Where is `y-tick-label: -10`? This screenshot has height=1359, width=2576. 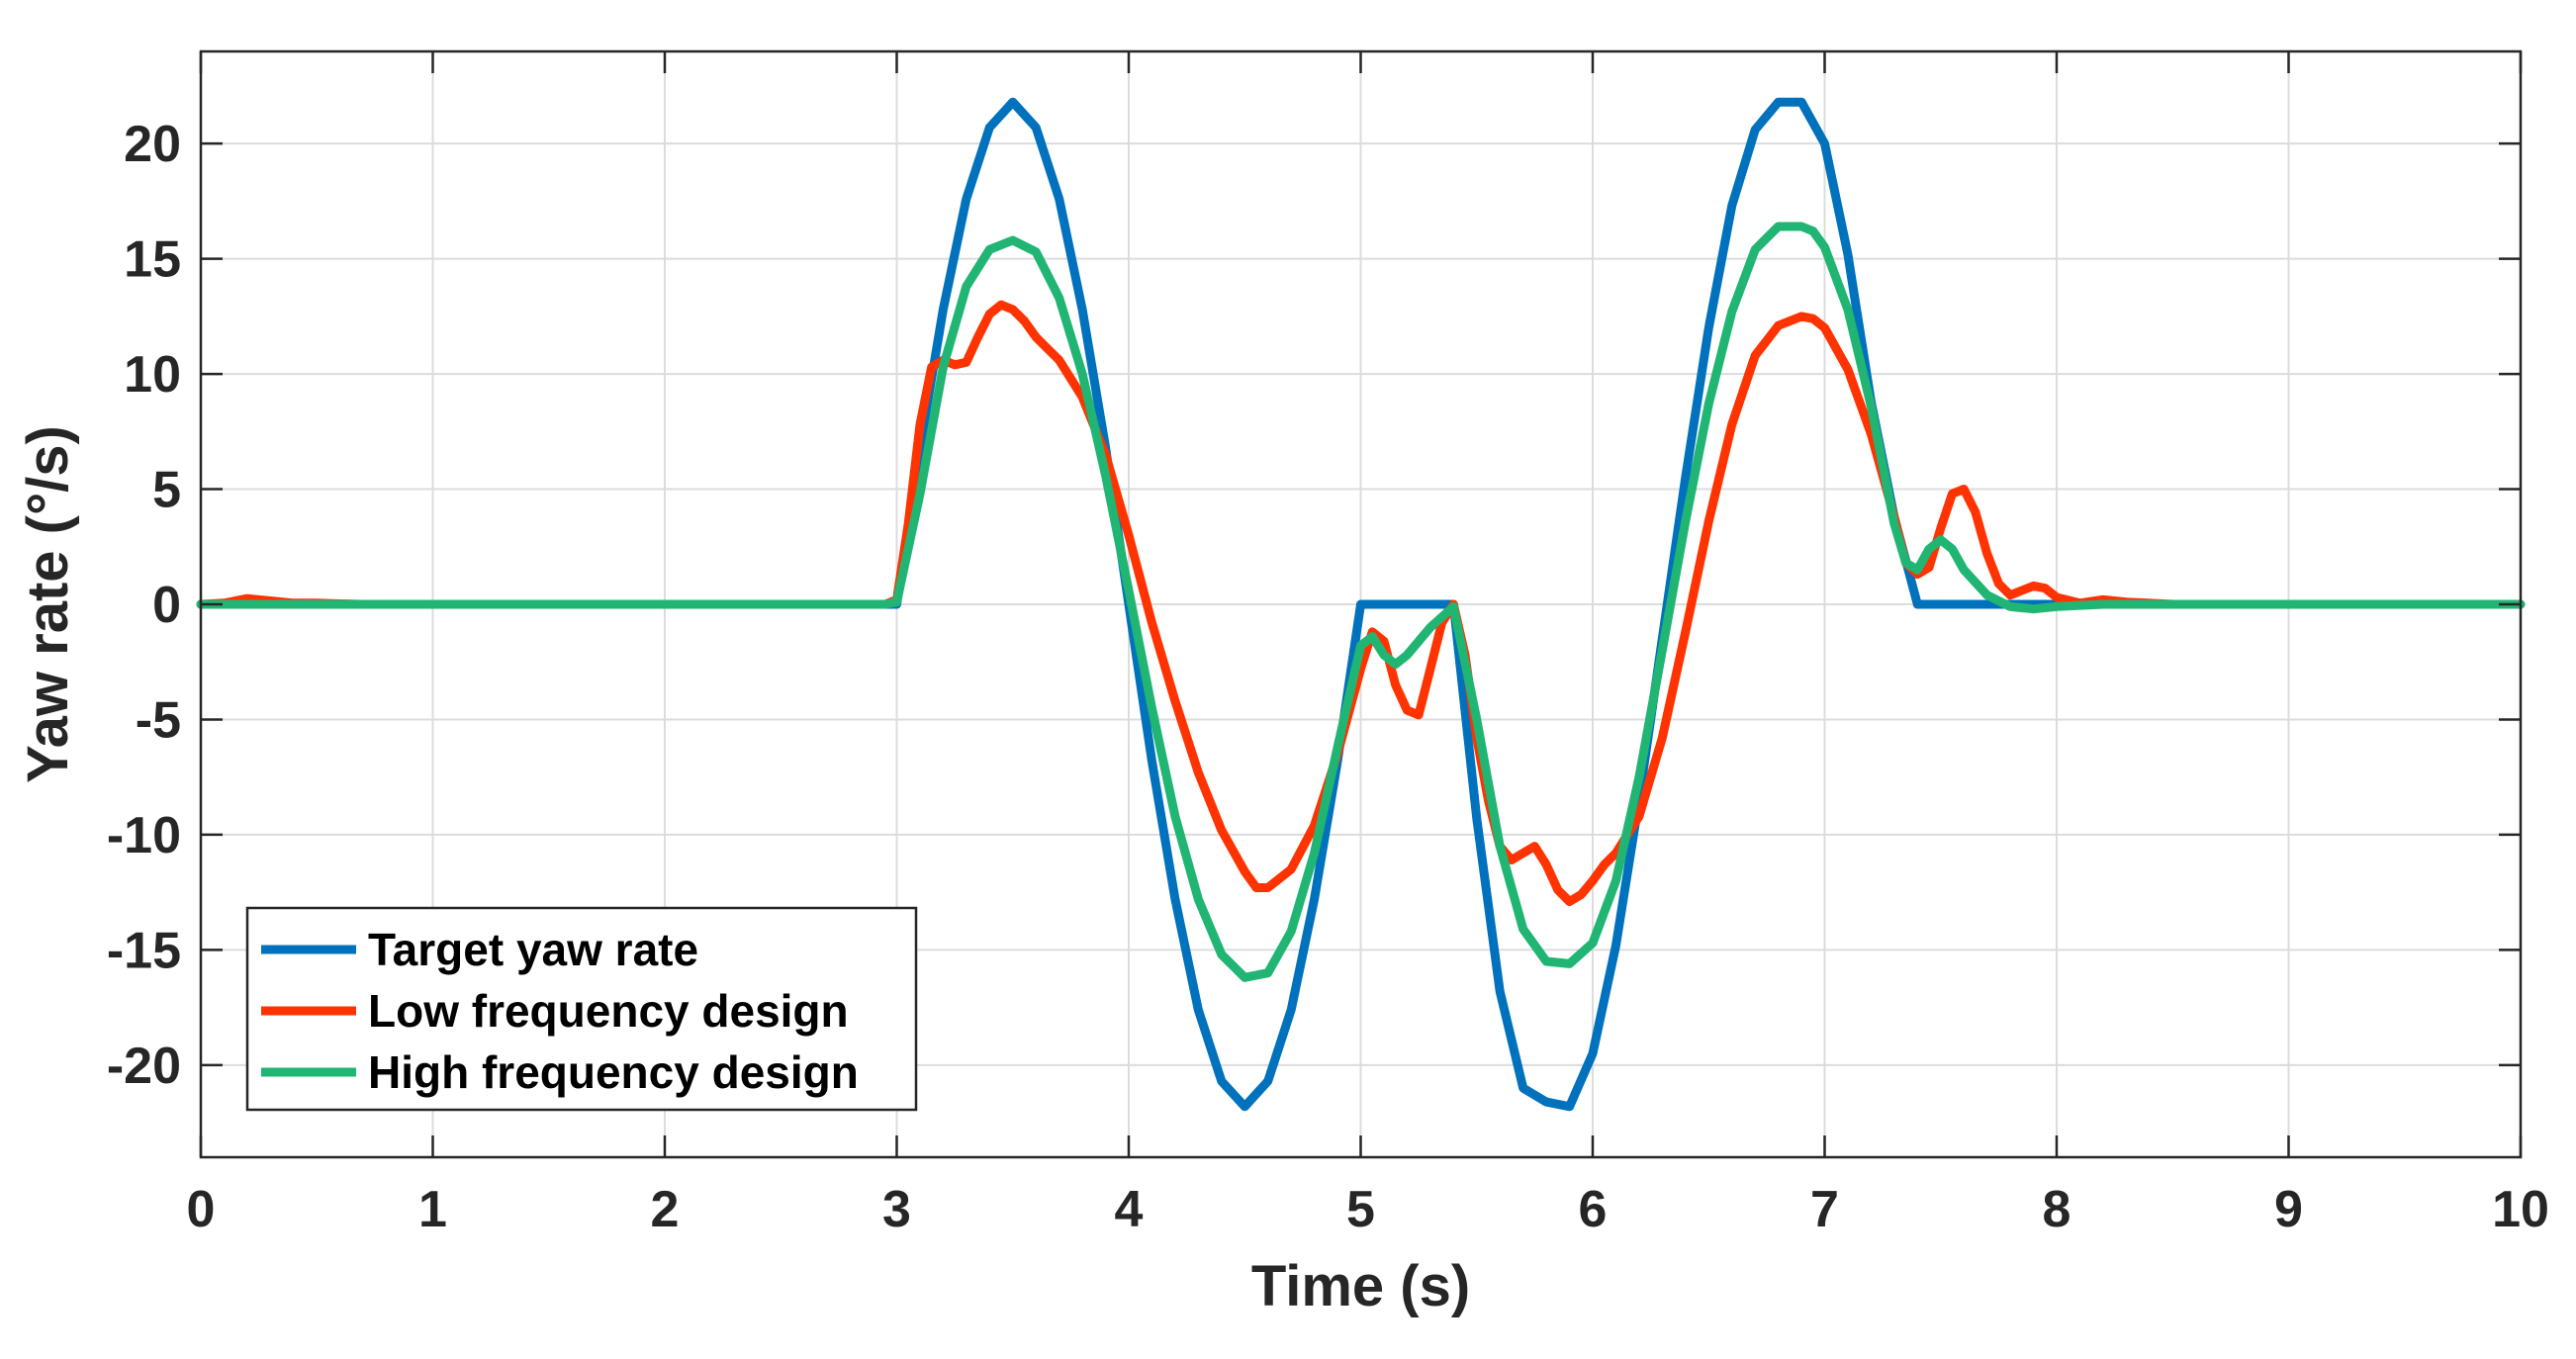 y-tick-label: -10 is located at coordinates (144, 836).